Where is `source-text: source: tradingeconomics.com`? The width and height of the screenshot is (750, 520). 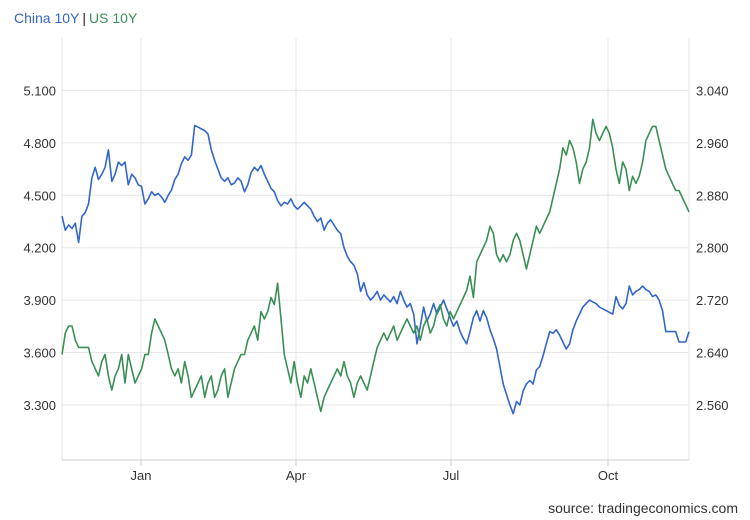 source-text: source: tradingeconomics.com is located at coordinates (643, 508).